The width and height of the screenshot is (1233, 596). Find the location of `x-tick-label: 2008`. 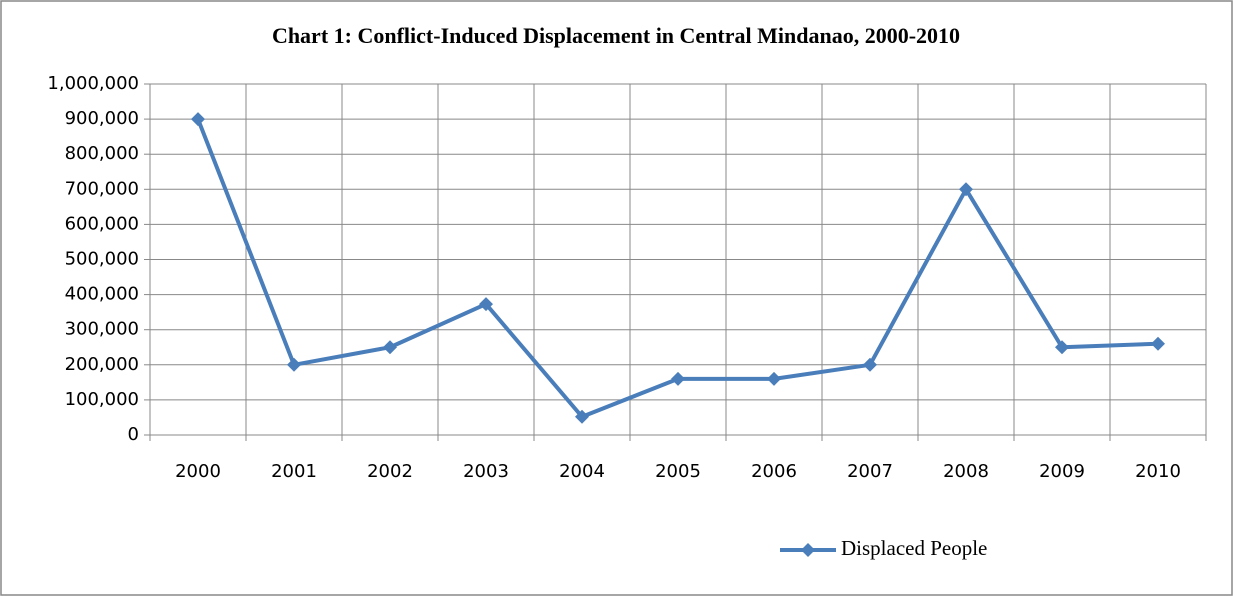

x-tick-label: 2008 is located at coordinates (966, 471).